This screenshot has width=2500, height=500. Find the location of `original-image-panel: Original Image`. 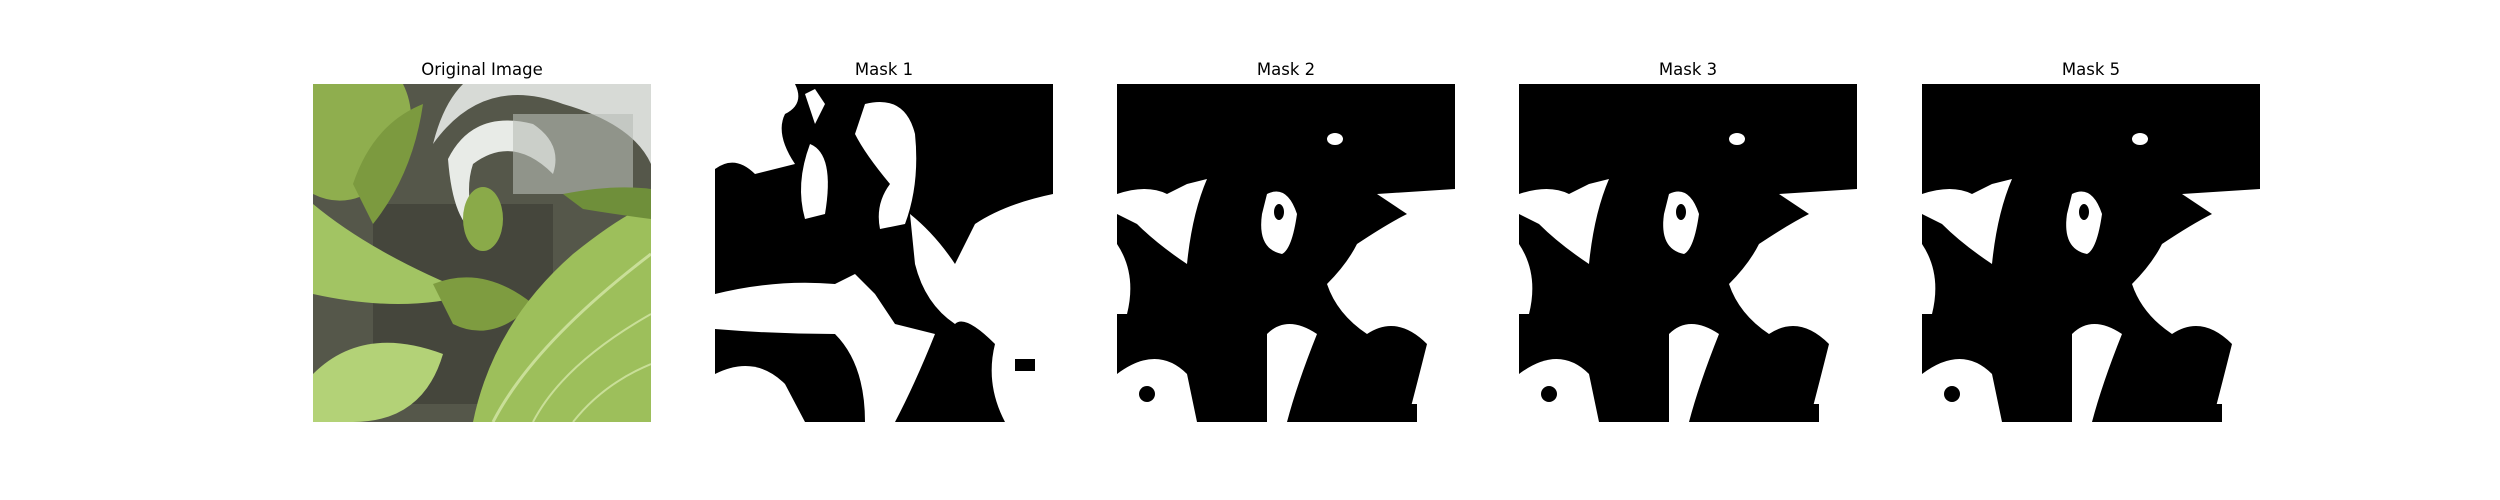

original-image-panel: Original Image is located at coordinates (482, 239).